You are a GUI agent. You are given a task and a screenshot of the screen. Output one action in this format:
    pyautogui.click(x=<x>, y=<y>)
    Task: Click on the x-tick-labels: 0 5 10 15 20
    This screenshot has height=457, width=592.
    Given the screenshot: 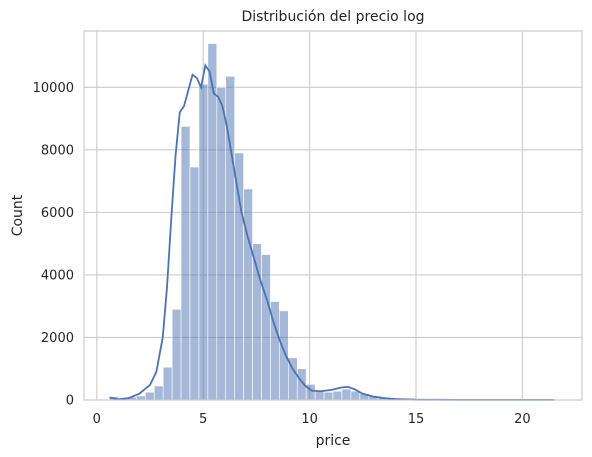 What is the action you would take?
    pyautogui.click(x=312, y=419)
    